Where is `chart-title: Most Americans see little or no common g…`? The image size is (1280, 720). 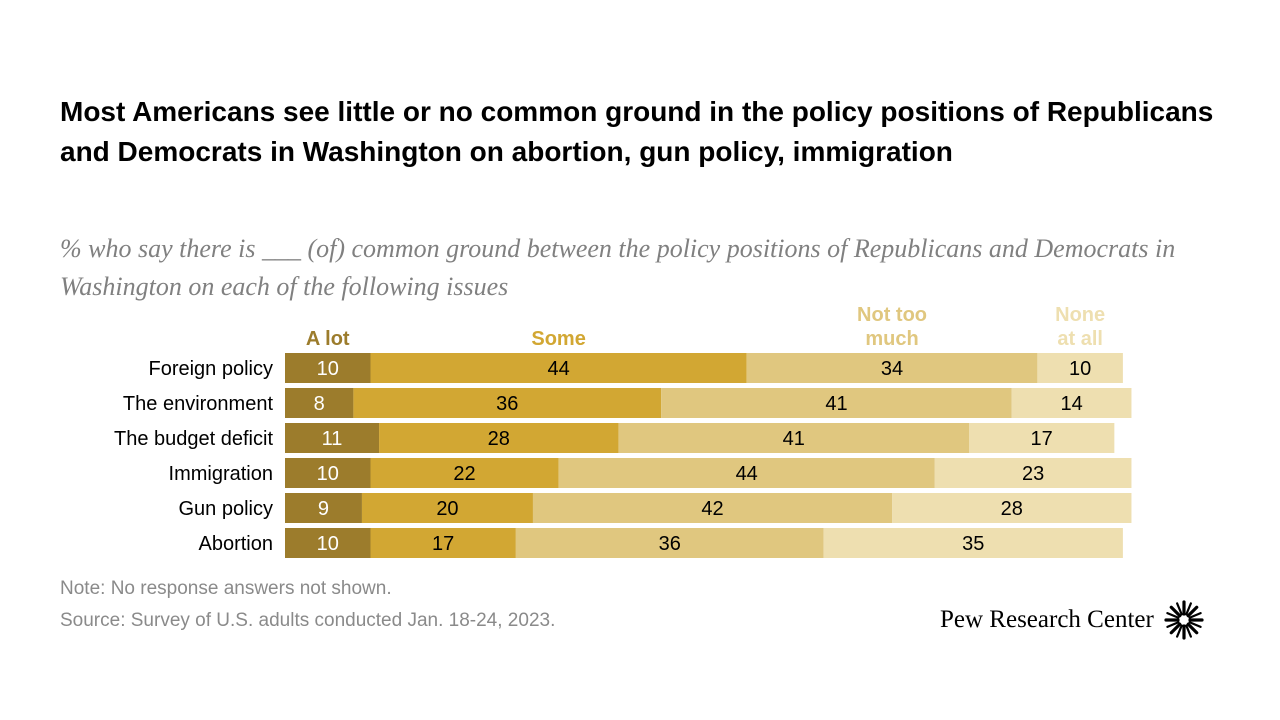
chart-title: Most Americans see little or no common g… is located at coordinates (637, 131).